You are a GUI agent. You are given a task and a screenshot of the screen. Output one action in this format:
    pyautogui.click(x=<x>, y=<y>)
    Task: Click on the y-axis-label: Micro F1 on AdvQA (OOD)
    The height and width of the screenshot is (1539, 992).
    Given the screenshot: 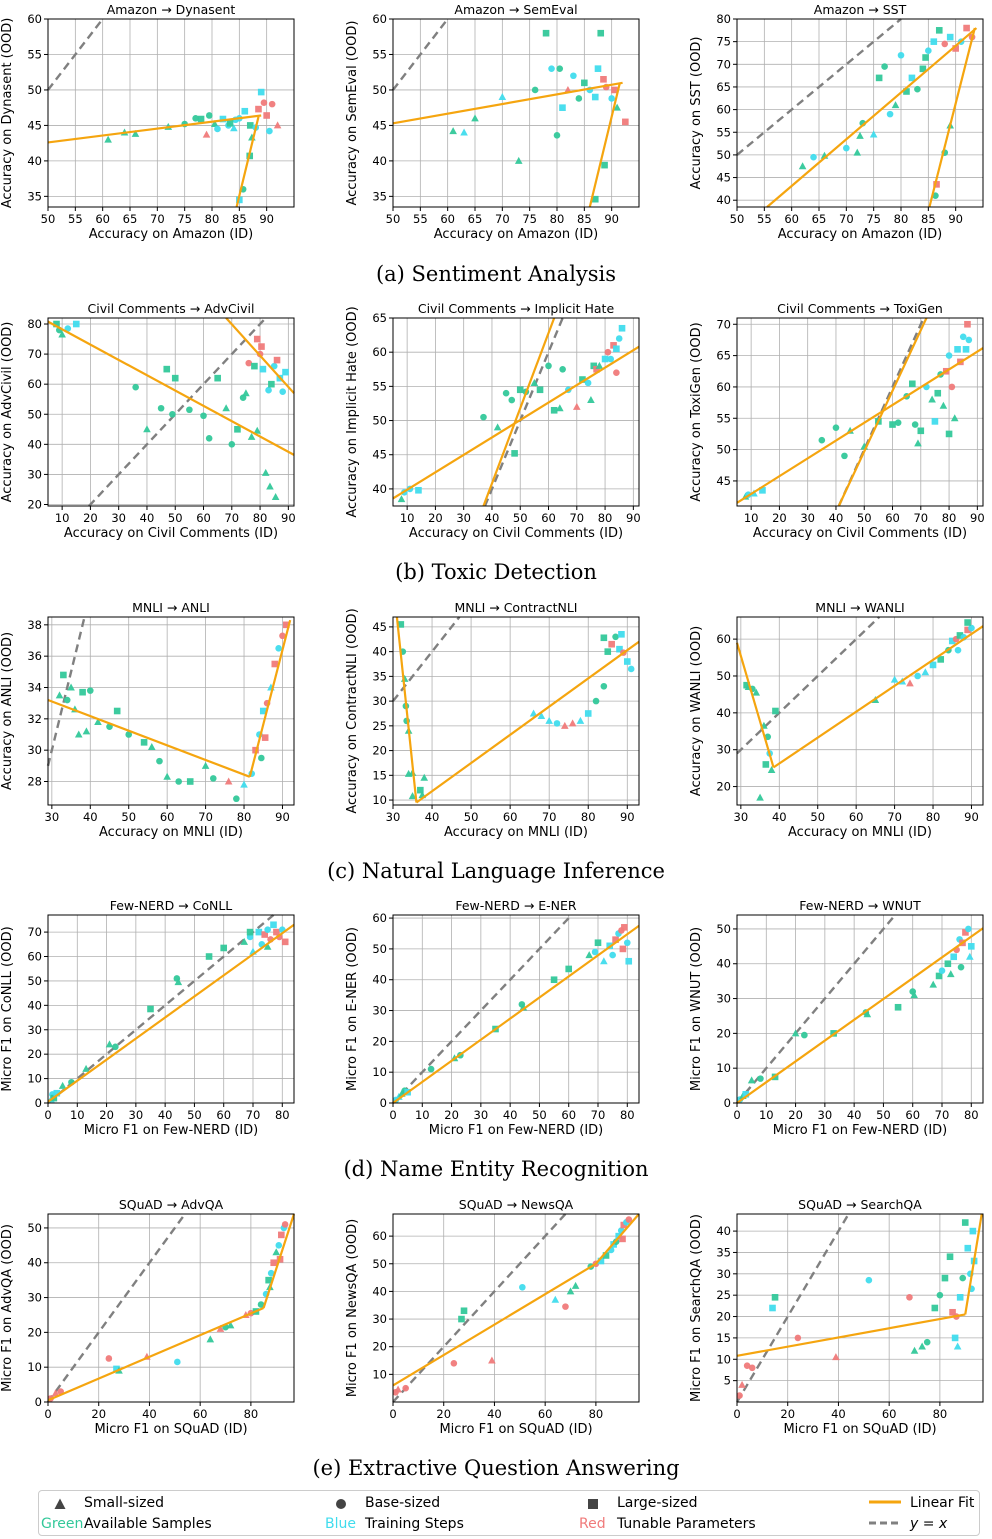 What is the action you would take?
    pyautogui.click(x=7, y=1308)
    